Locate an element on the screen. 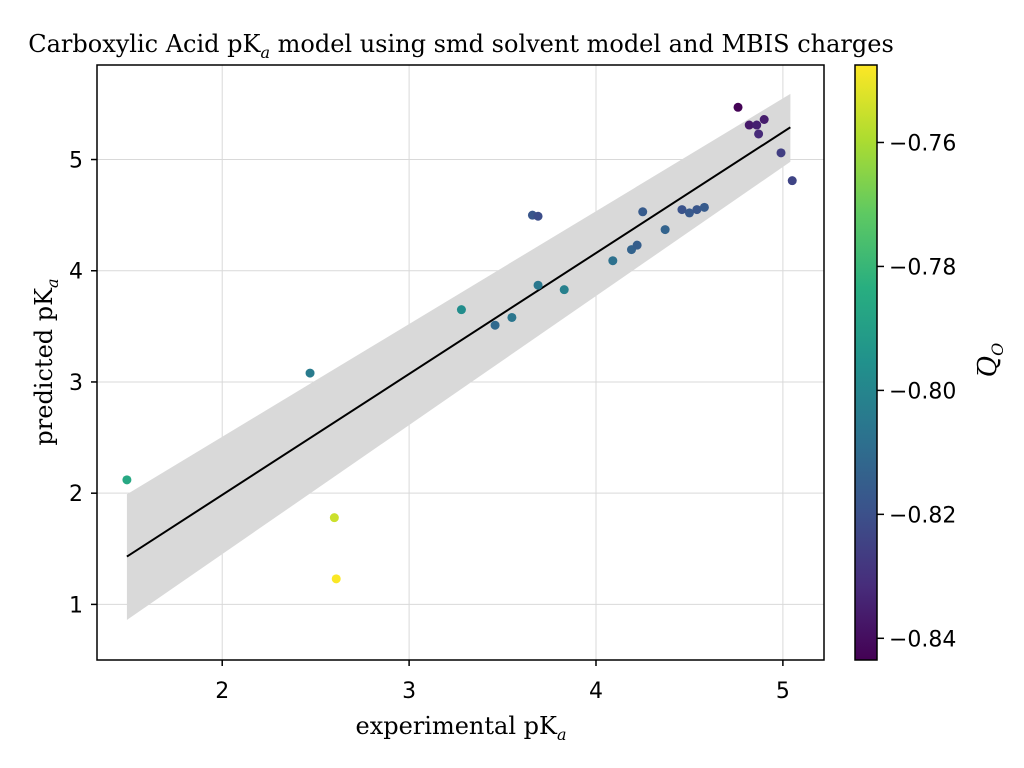 Image resolution: width=1024 pixels, height=768 pixels. x-axis-ticks: 2 3 4 5 is located at coordinates (502, 682).